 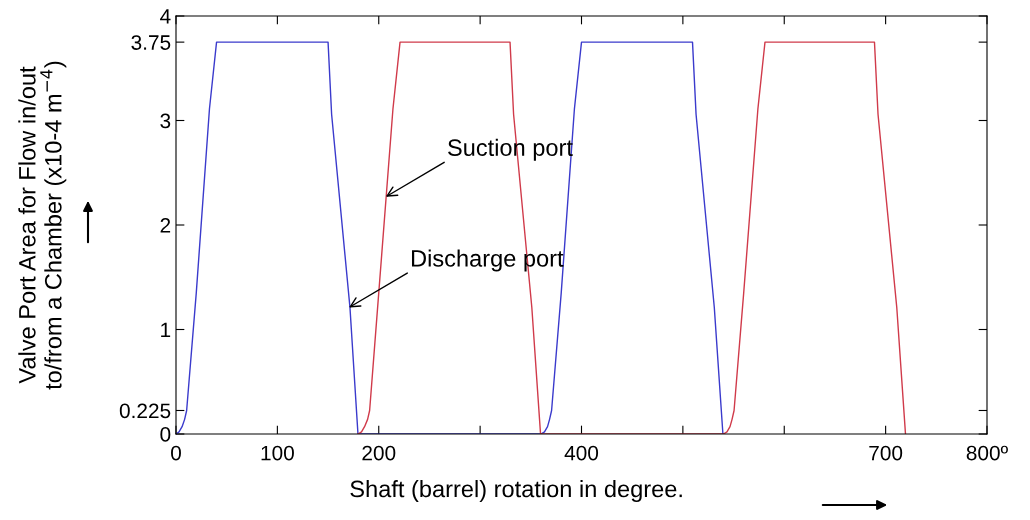 I want to click on y-tick-label: 0, so click(x=165, y=434).